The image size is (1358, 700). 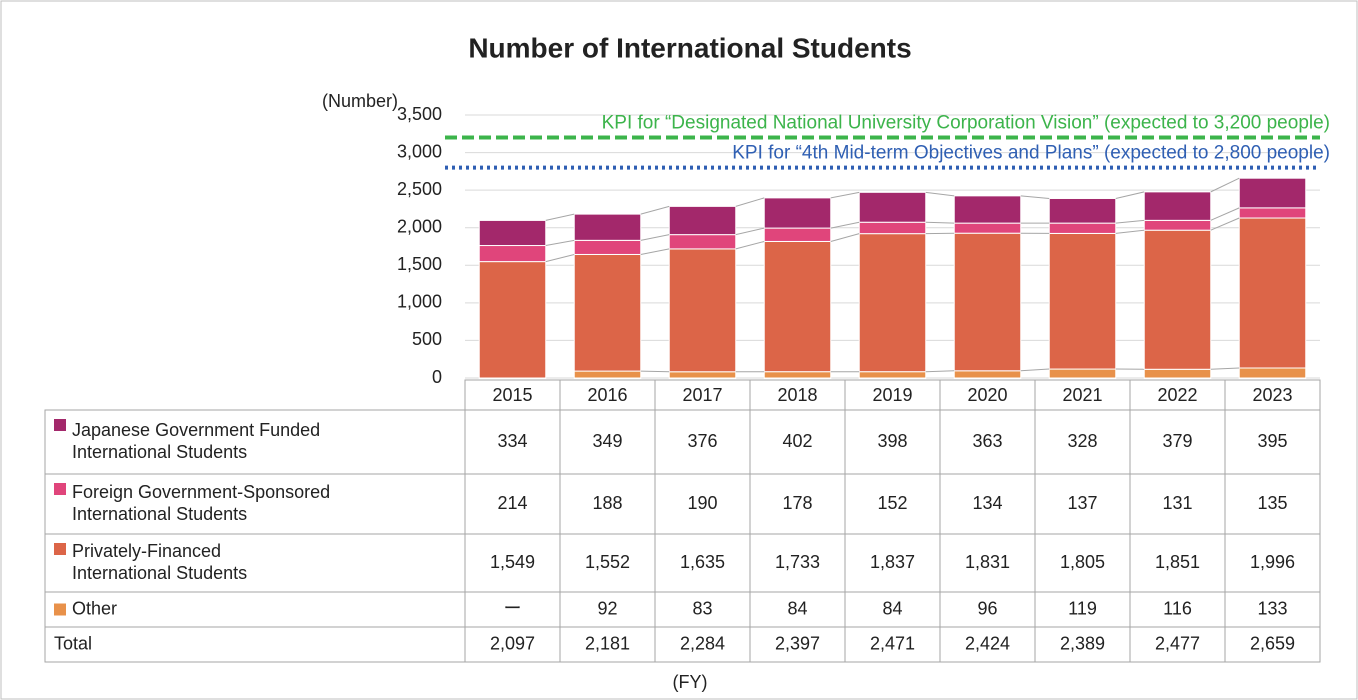 What do you see at coordinates (892, 441) in the screenshot?
I see `table-value: 398` at bounding box center [892, 441].